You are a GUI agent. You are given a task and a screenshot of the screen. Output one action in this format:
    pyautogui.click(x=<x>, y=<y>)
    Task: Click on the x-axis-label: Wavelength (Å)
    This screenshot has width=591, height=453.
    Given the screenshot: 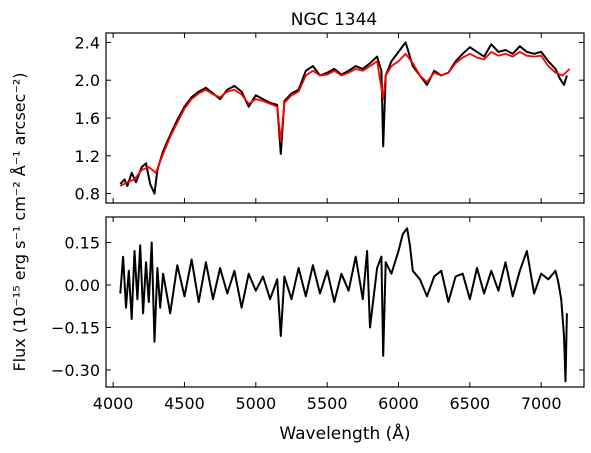 What is the action you would take?
    pyautogui.click(x=344, y=433)
    